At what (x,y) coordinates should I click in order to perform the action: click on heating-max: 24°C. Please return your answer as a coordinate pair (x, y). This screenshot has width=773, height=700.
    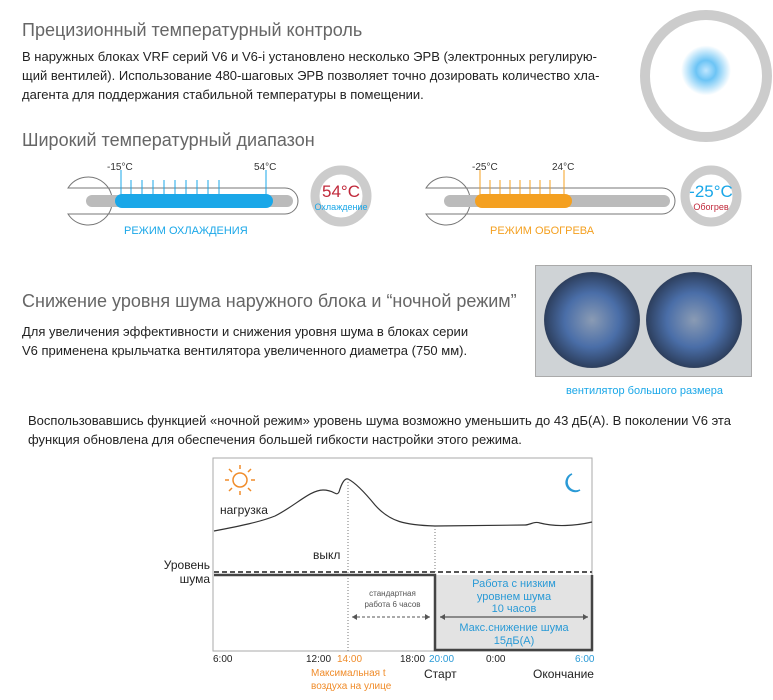
    Looking at the image, I should click on (563, 167).